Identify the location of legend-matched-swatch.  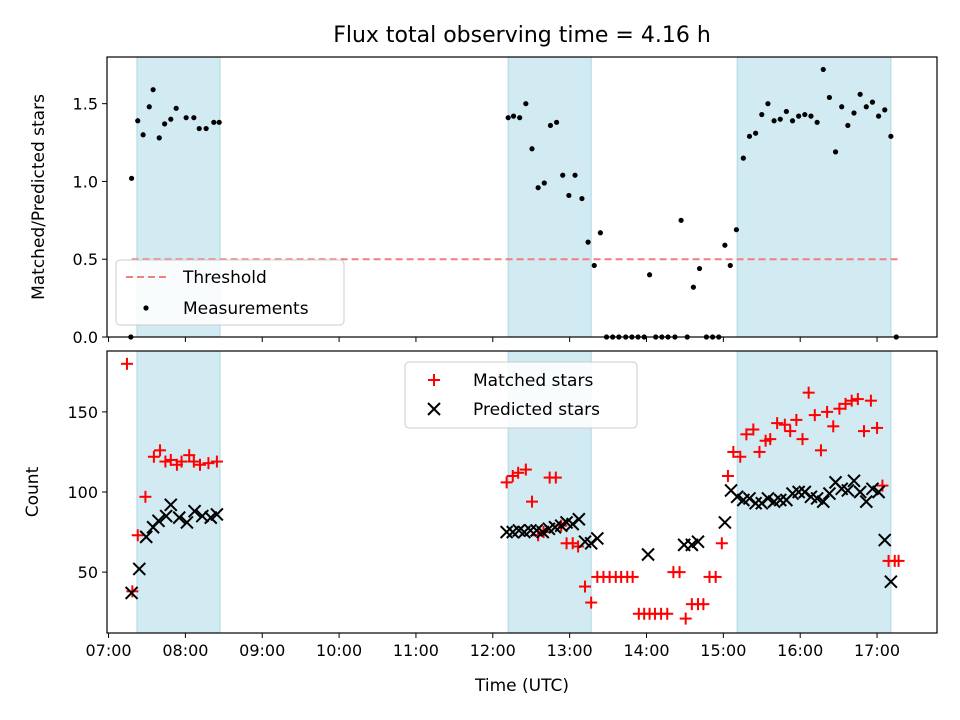
(434, 380).